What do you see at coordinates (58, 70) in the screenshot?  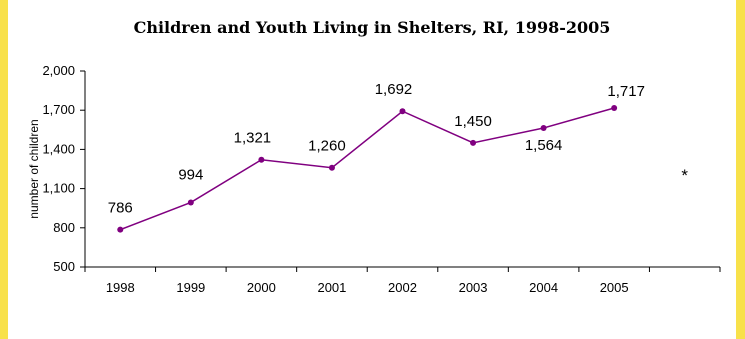 I see `y-tick-label: 2,000` at bounding box center [58, 70].